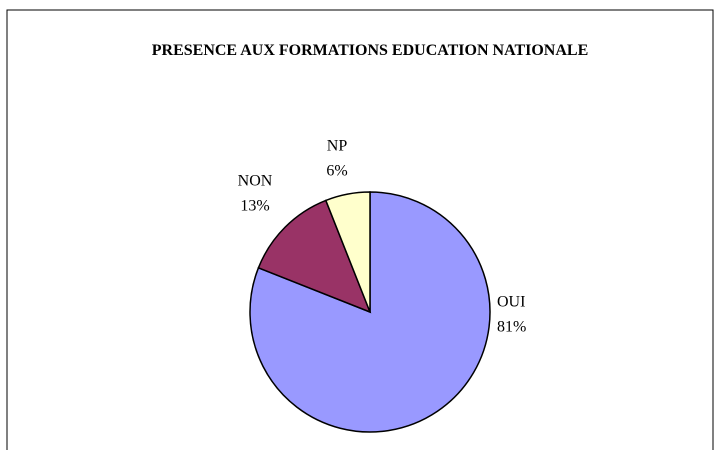 This screenshot has height=450, width=720. What do you see at coordinates (337, 146) in the screenshot?
I see `slice-label: NP` at bounding box center [337, 146].